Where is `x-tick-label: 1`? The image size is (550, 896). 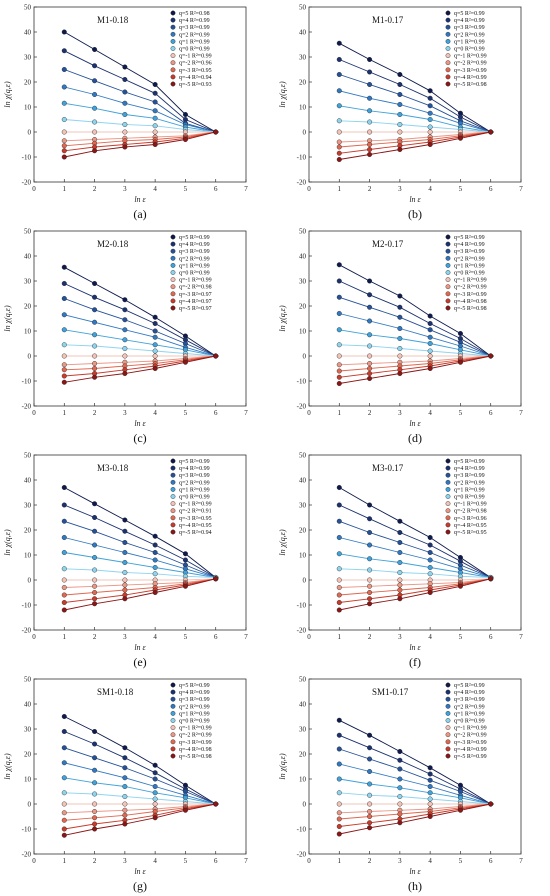
x-tick-label: 1 is located at coordinates (65, 861).